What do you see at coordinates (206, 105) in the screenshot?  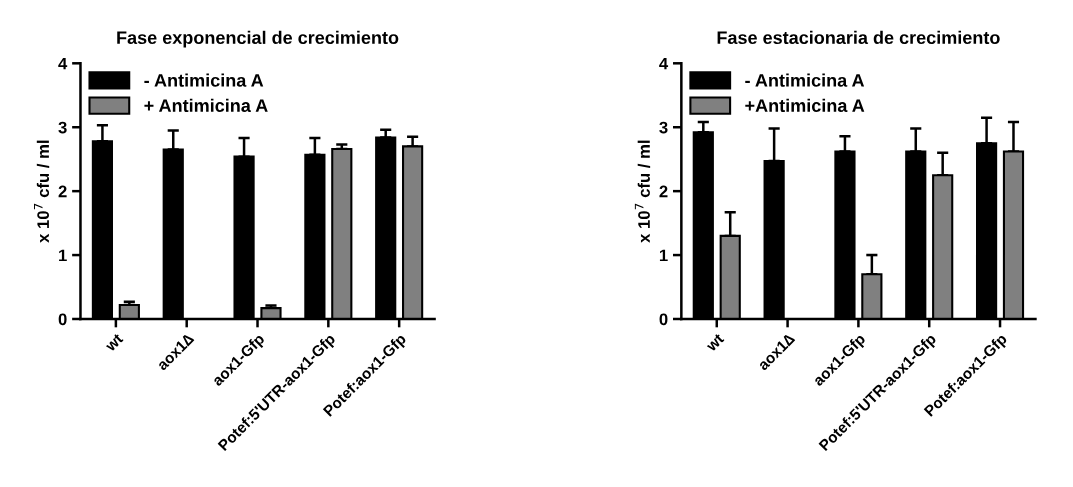 I see `legend-label: + Antimicina A` at bounding box center [206, 105].